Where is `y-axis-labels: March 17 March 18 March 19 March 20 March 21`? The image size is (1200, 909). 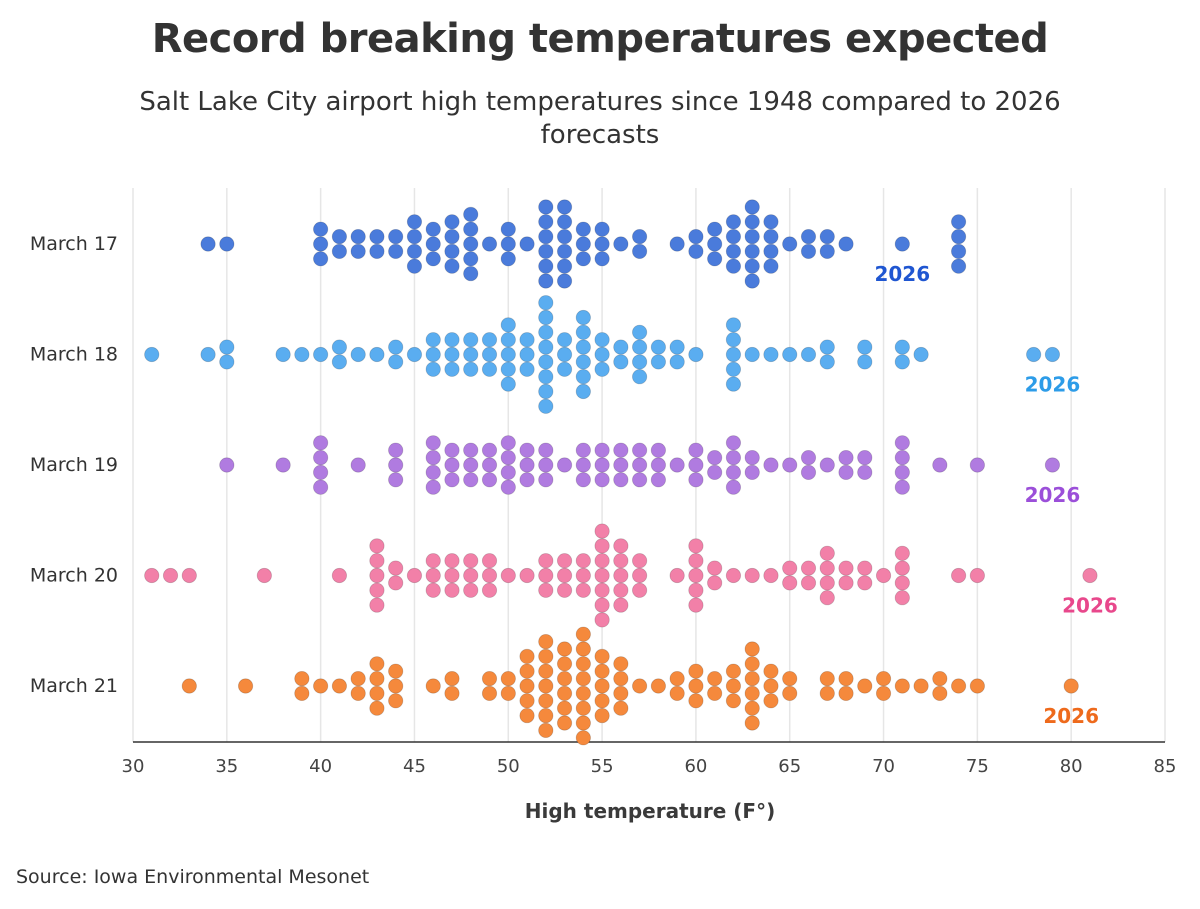 y-axis-labels: March 17 March 18 March 19 March 20 March 21 is located at coordinates (74, 465).